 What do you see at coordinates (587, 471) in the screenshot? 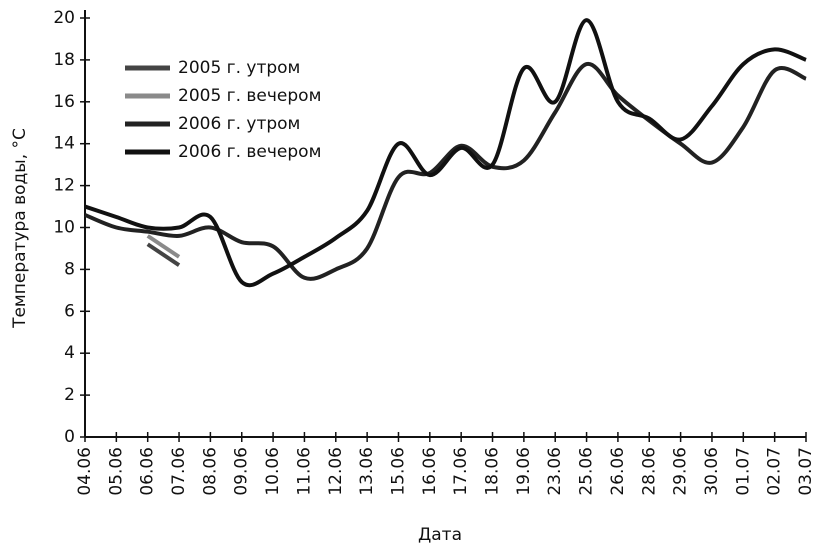
I see `x-tick-label: 25.06` at bounding box center [587, 471].